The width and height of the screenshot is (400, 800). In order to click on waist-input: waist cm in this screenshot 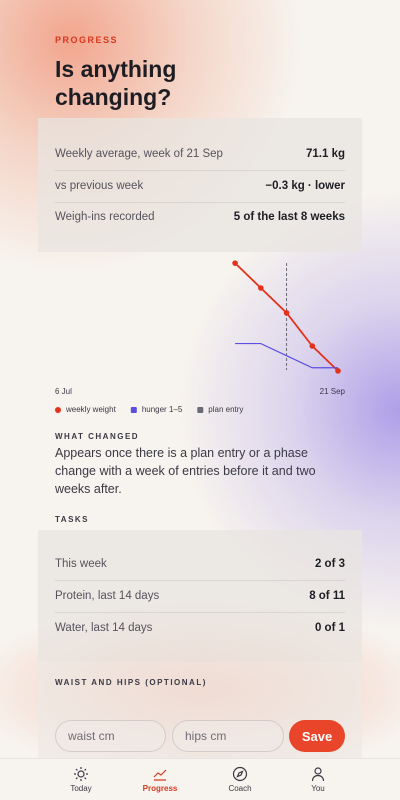, I will do `click(110, 736)`.